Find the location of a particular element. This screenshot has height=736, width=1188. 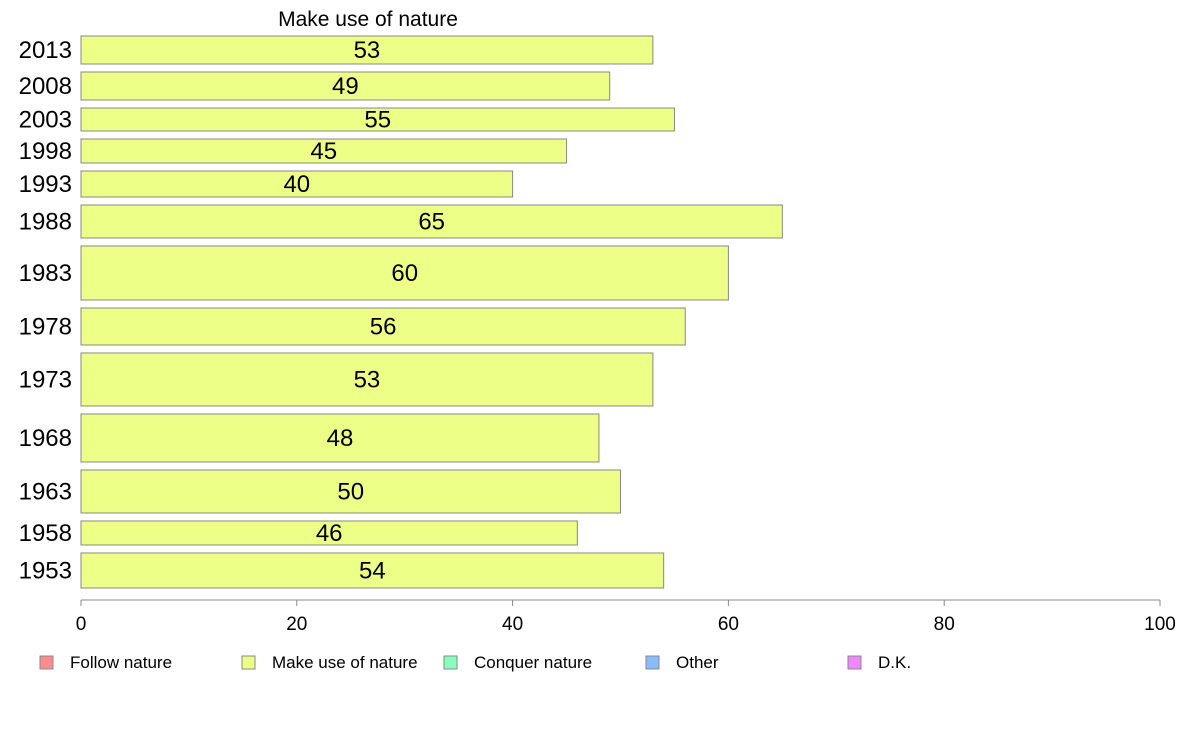

bar-1983 is located at coordinates (404, 273).